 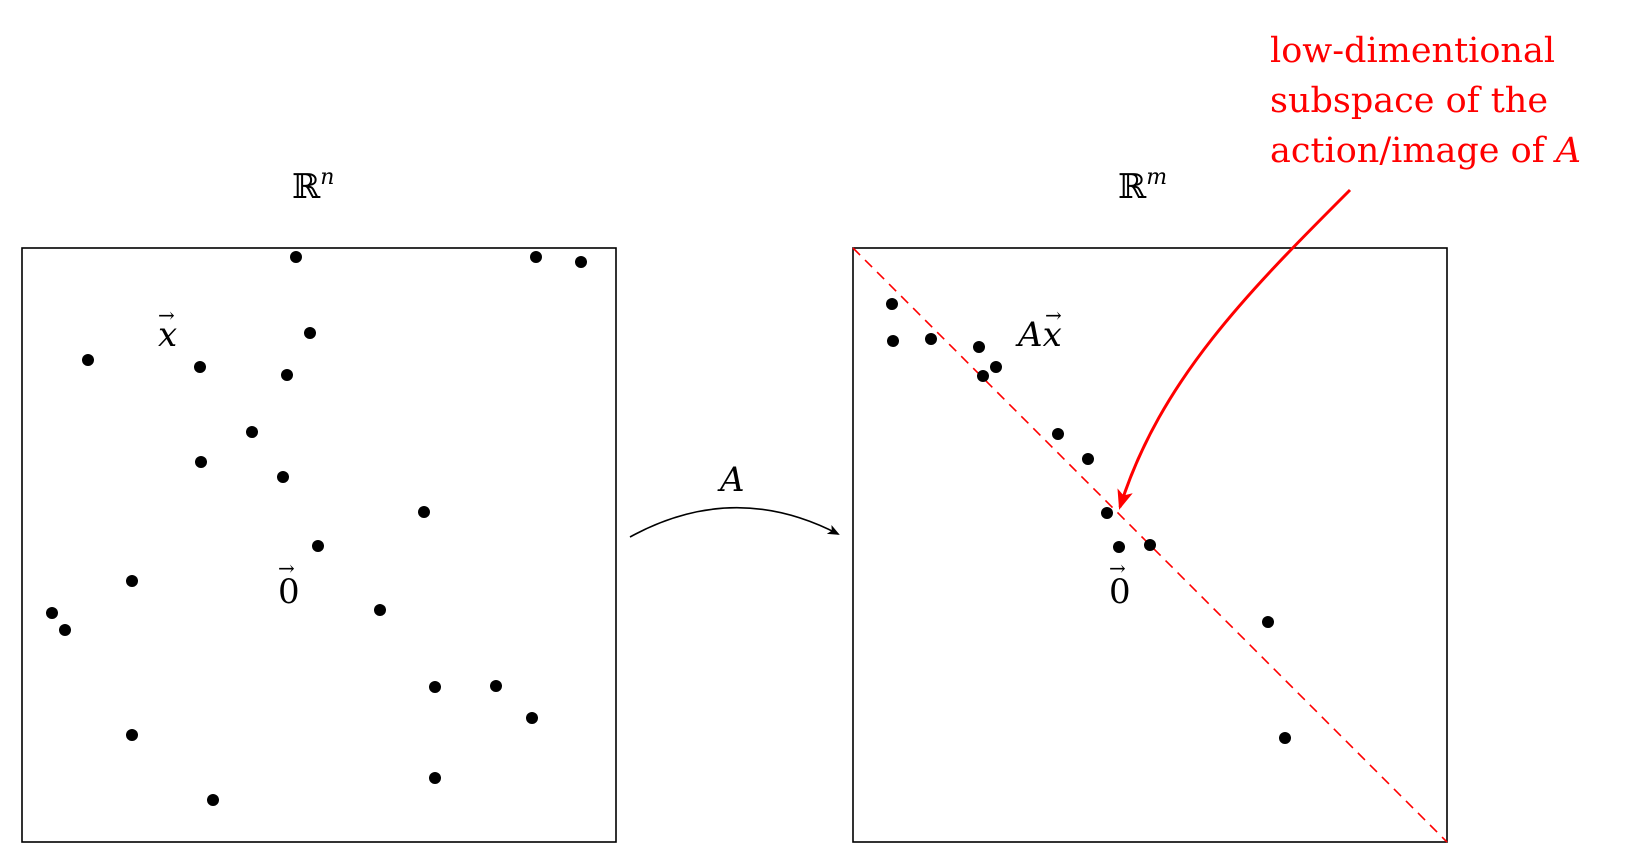 I want to click on mapping-label: A, so click(x=731, y=480).